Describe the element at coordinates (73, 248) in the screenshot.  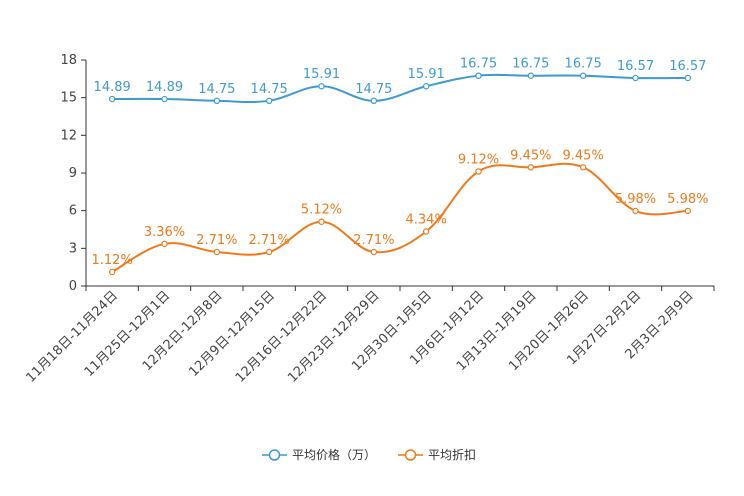
I see `y-tick-label: 3` at that location.